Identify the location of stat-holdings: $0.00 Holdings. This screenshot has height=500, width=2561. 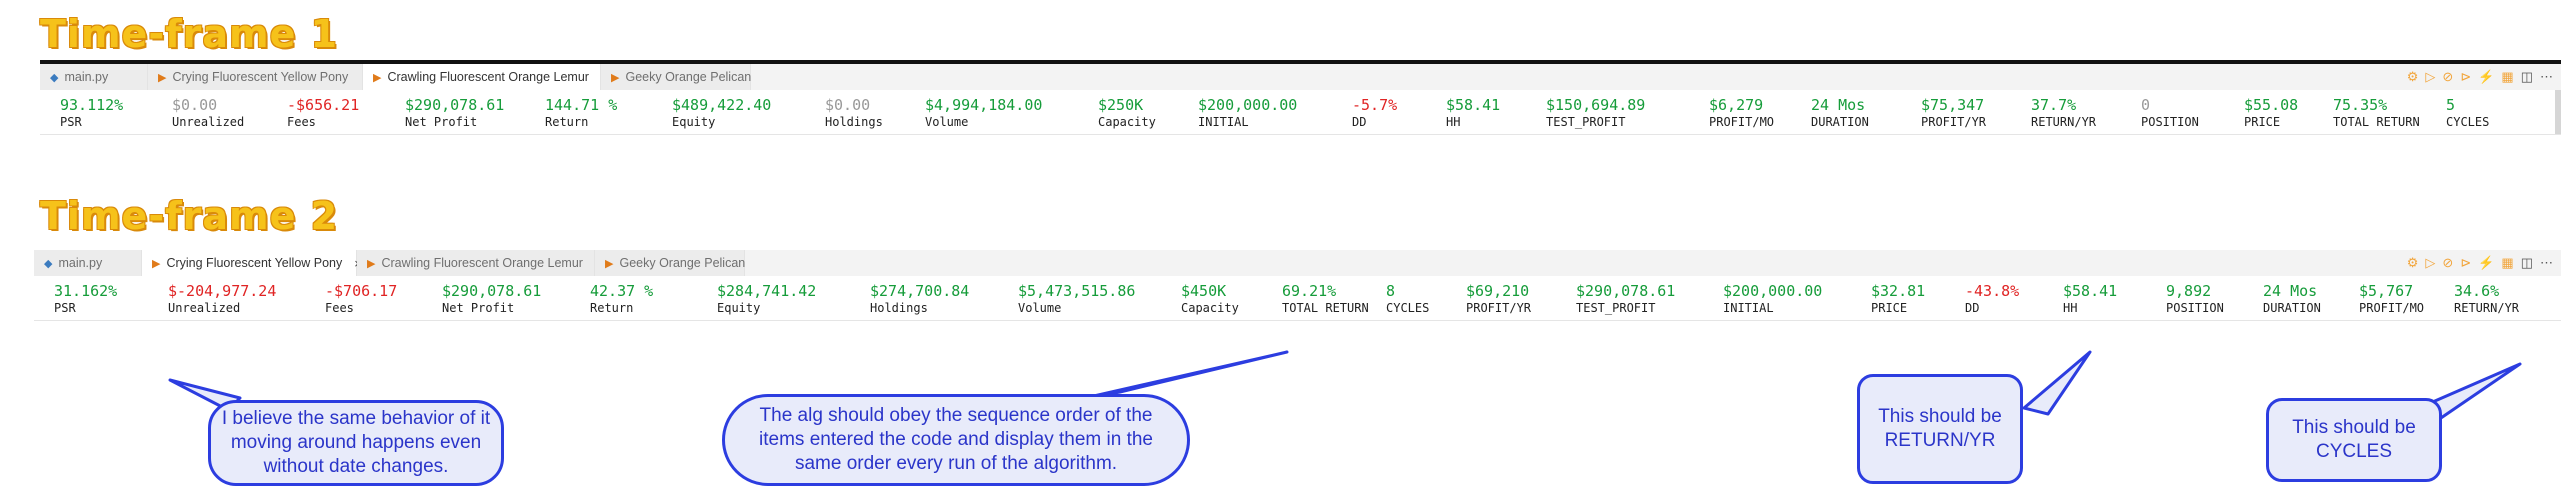
(875, 110).